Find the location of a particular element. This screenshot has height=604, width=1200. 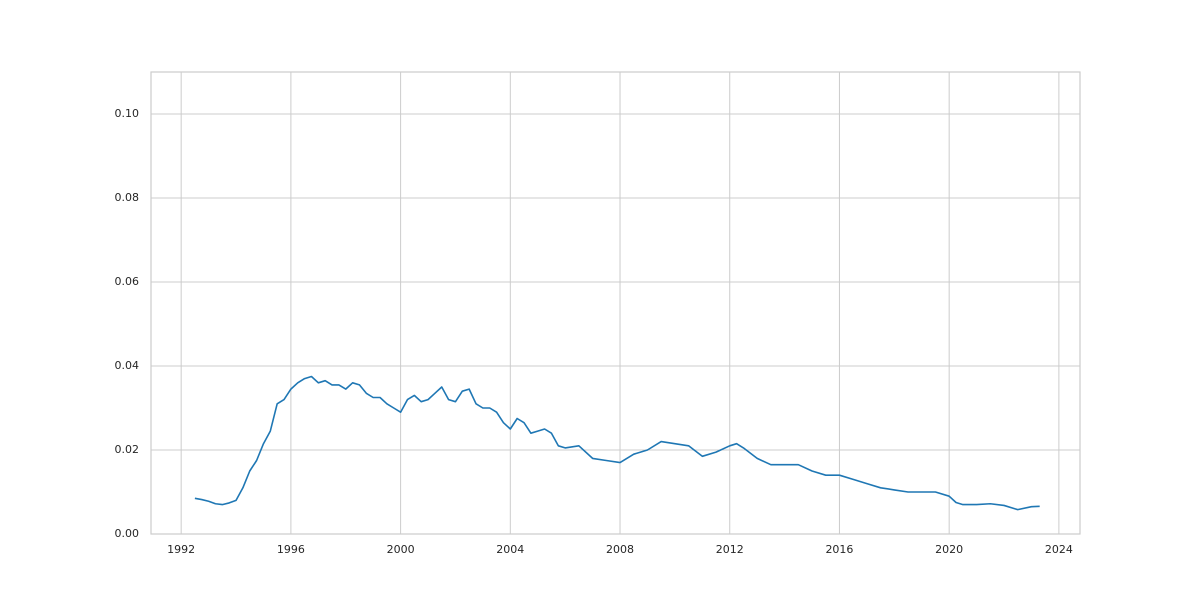

x-tick-label: 2012 is located at coordinates (730, 549).